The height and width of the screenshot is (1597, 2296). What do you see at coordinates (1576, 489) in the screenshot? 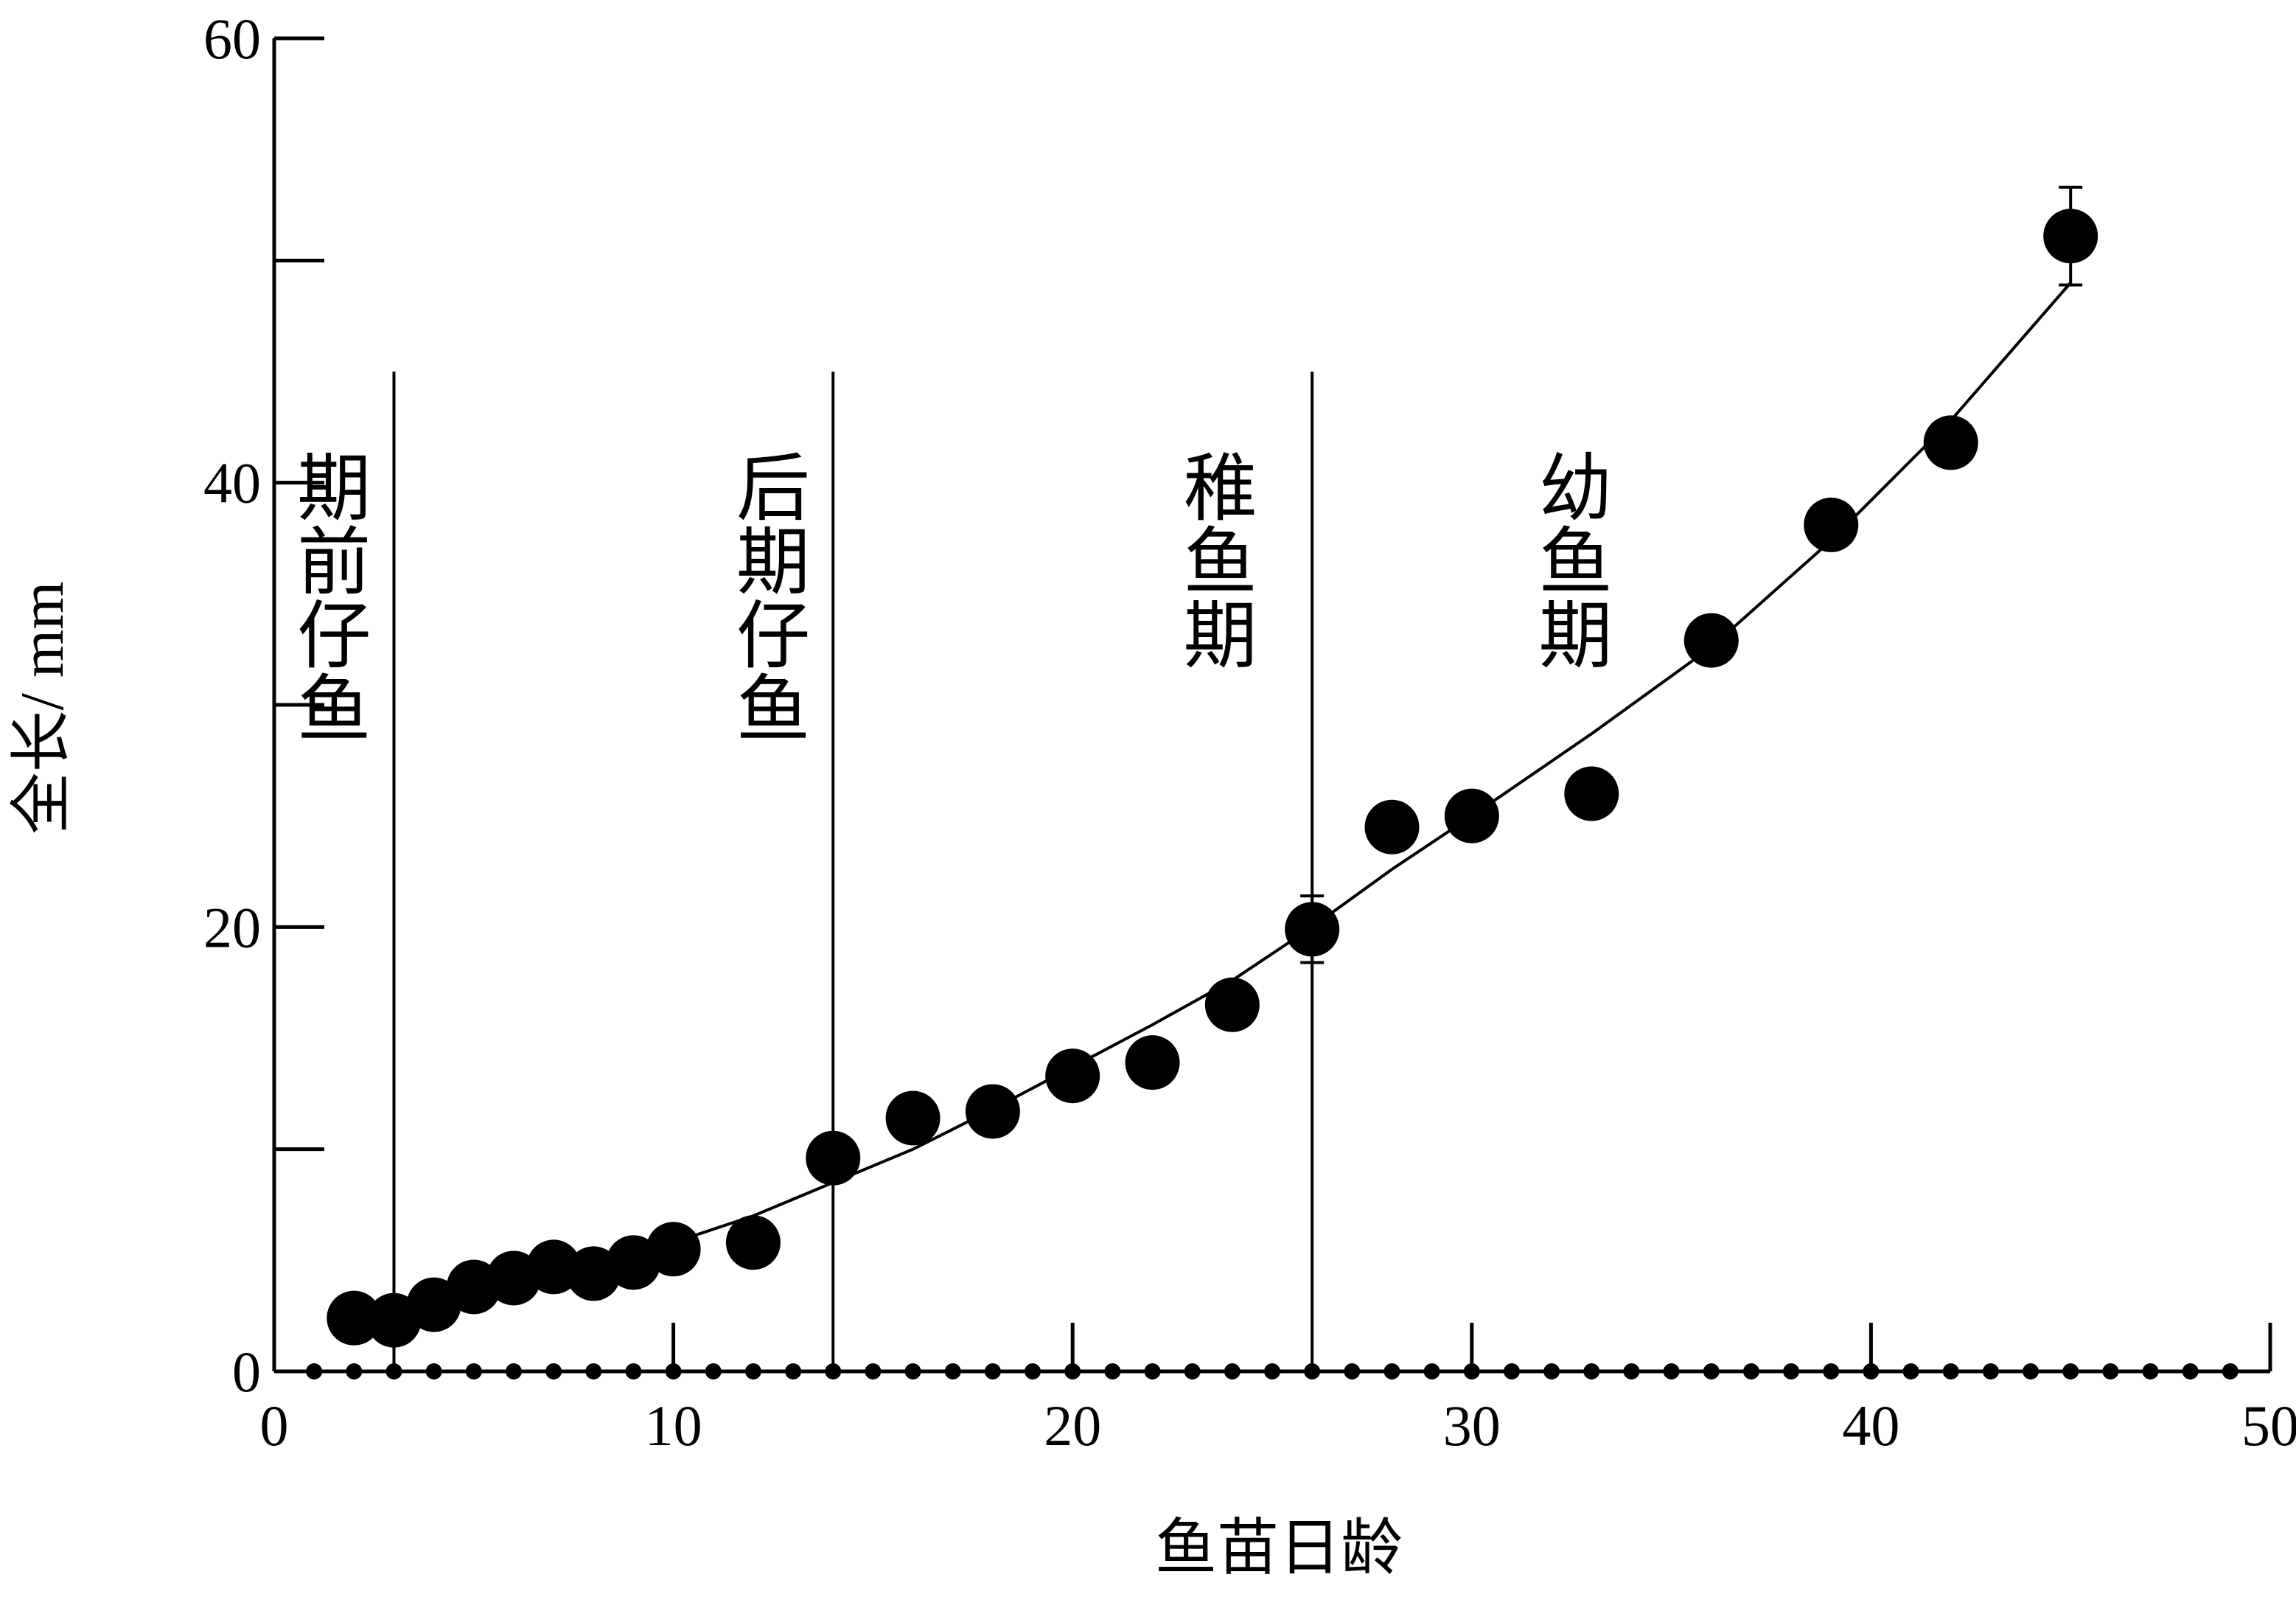
I see `stage-label-char: 幼` at bounding box center [1576, 489].